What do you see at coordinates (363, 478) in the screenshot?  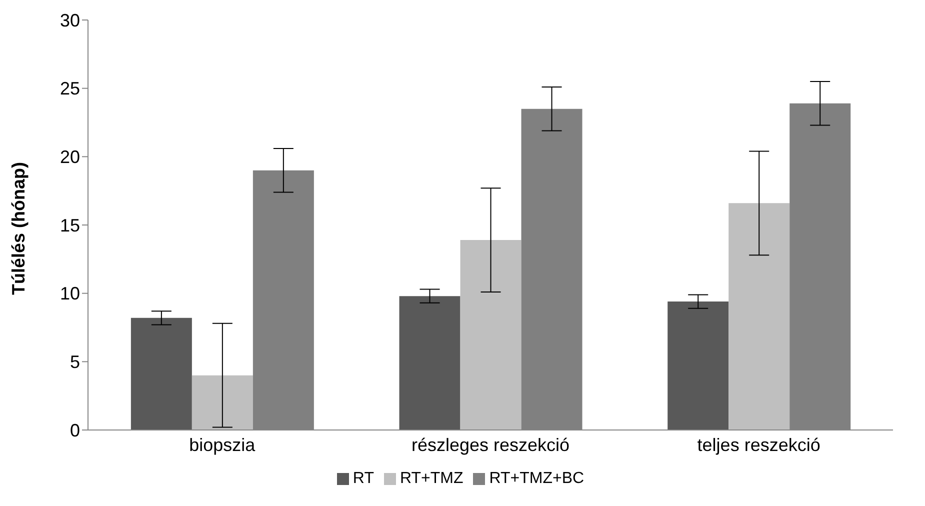 I see `legend-label: RT` at bounding box center [363, 478].